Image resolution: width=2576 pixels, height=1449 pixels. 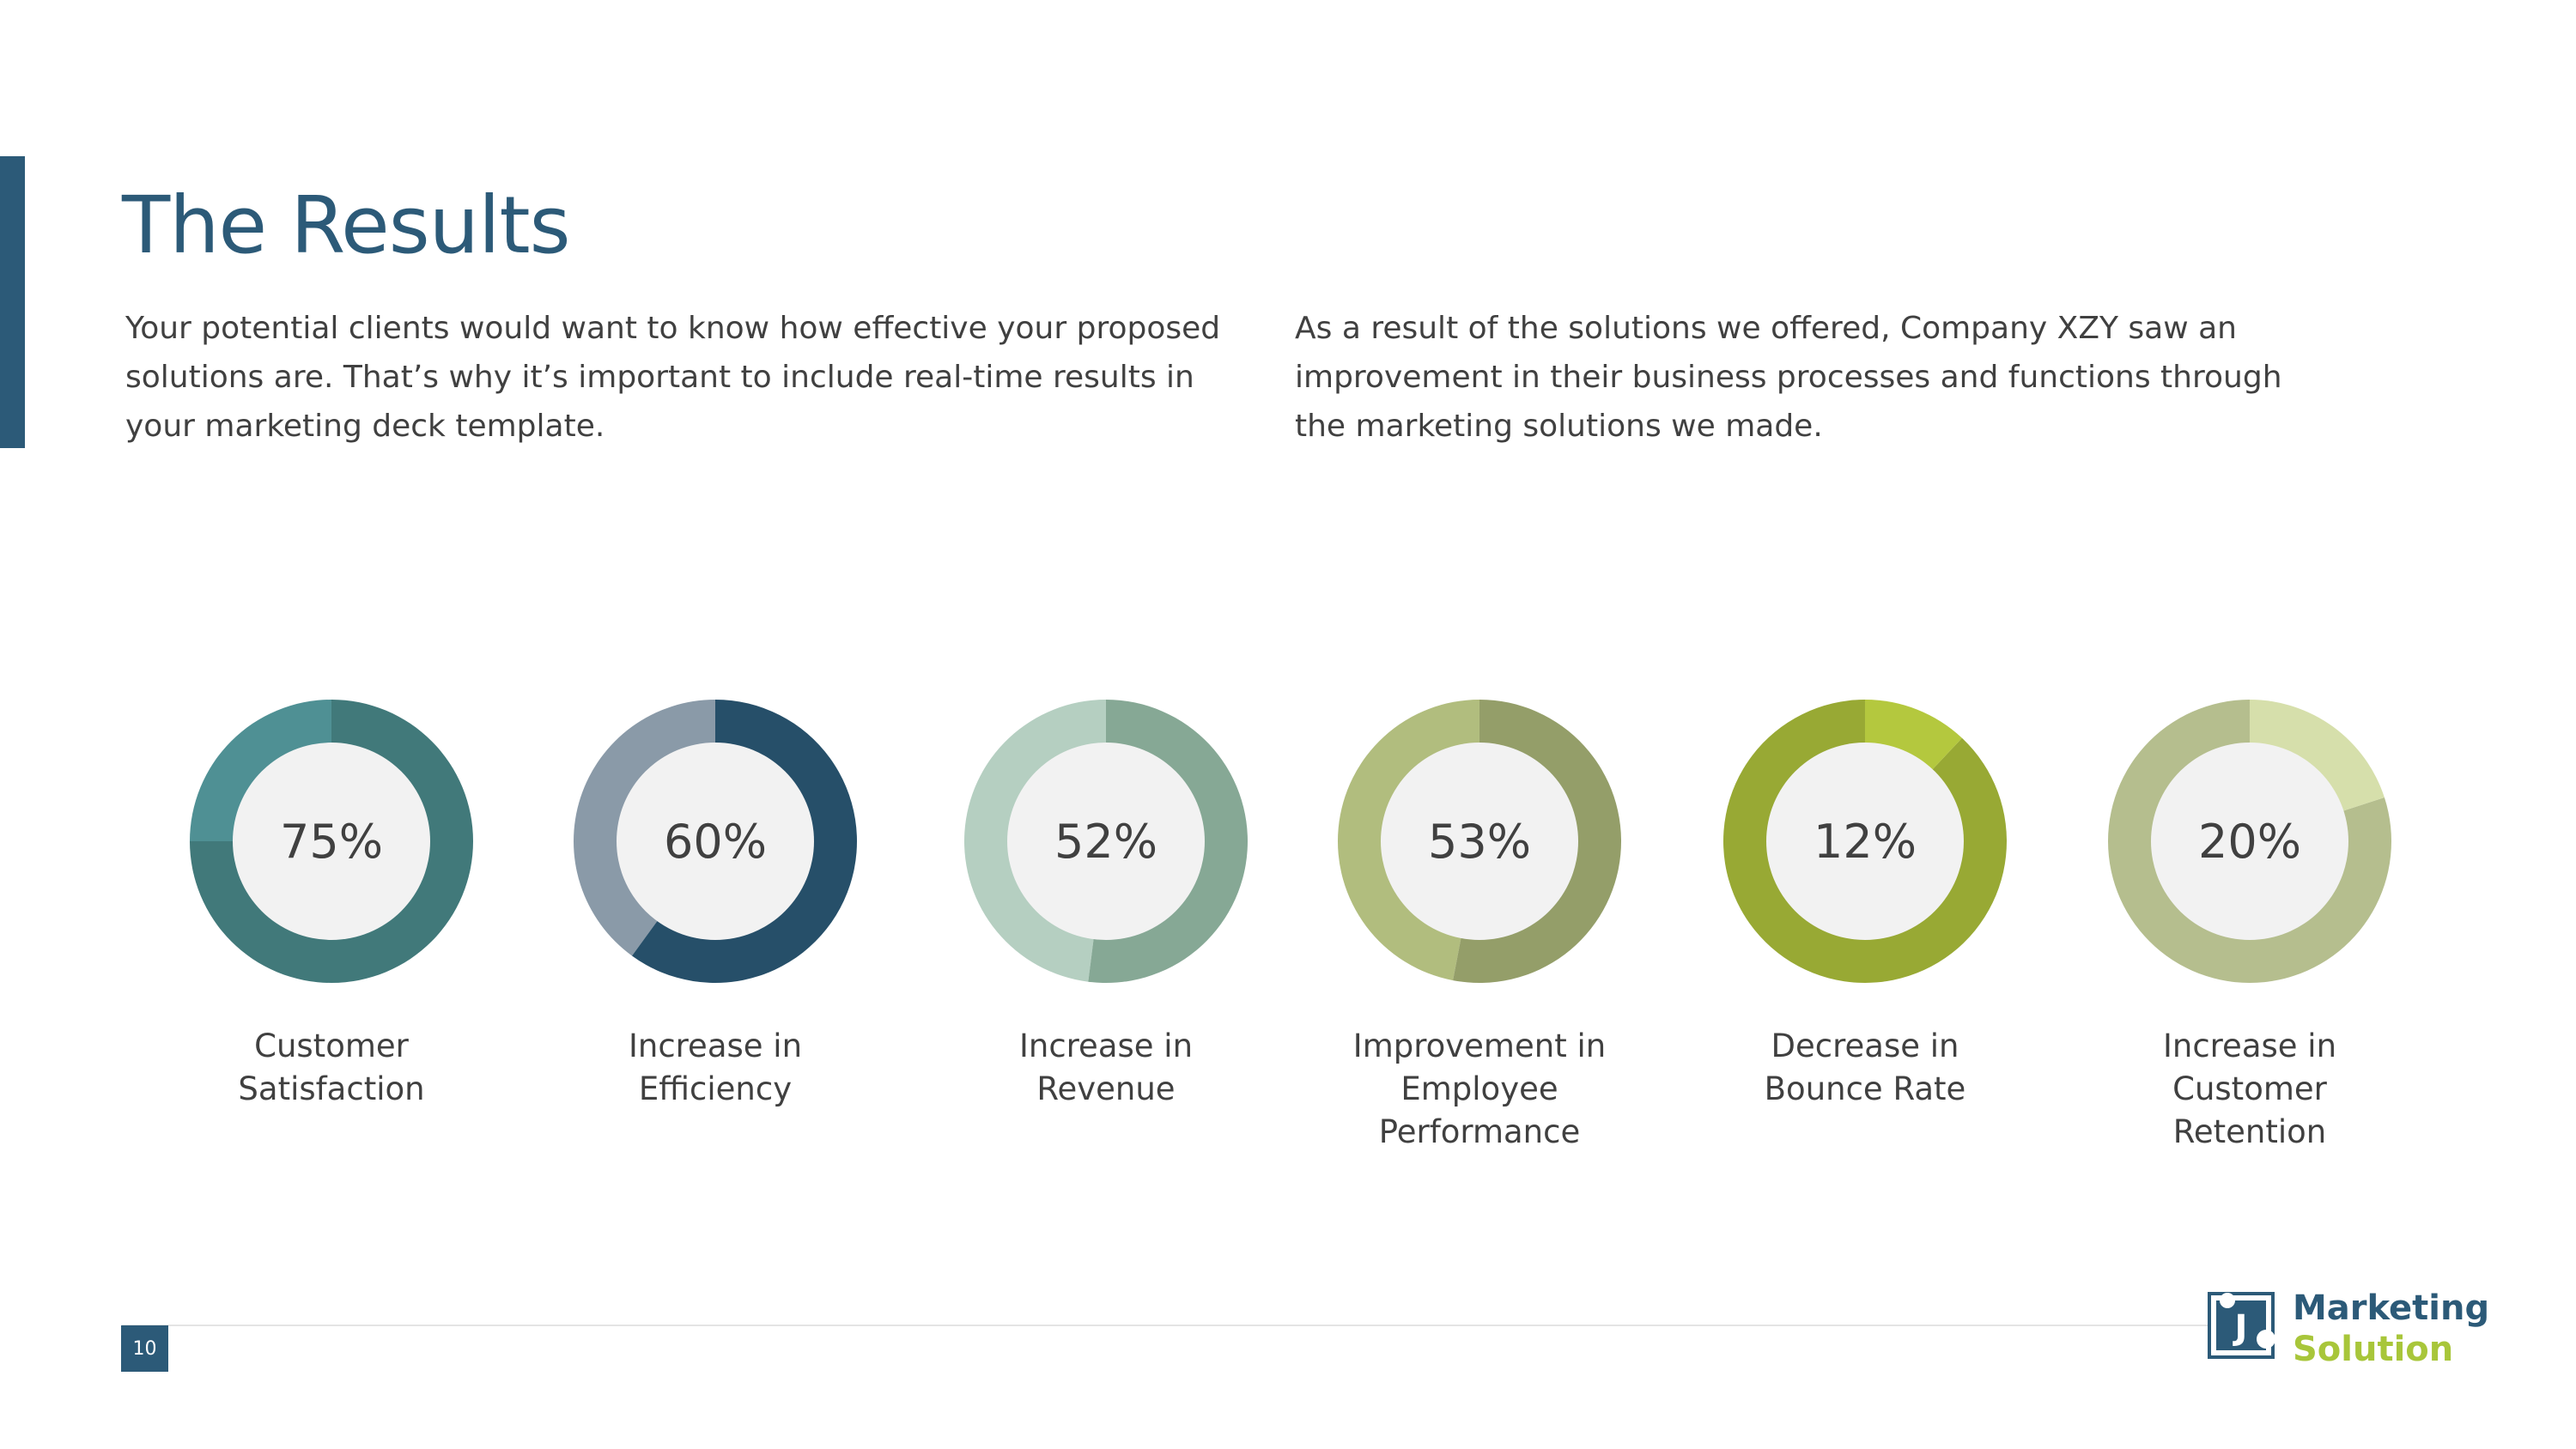 I want to click on donut-chart: 53% Improvement in Employee Performance, so click(x=1480, y=924).